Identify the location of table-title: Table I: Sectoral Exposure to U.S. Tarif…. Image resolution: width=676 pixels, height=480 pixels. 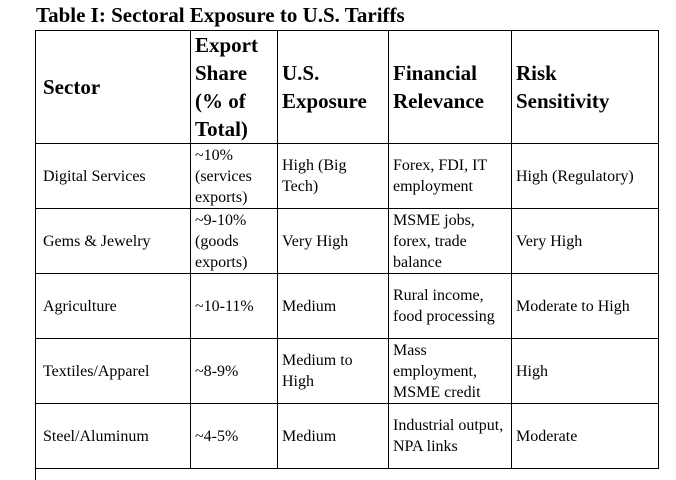
(220, 15).